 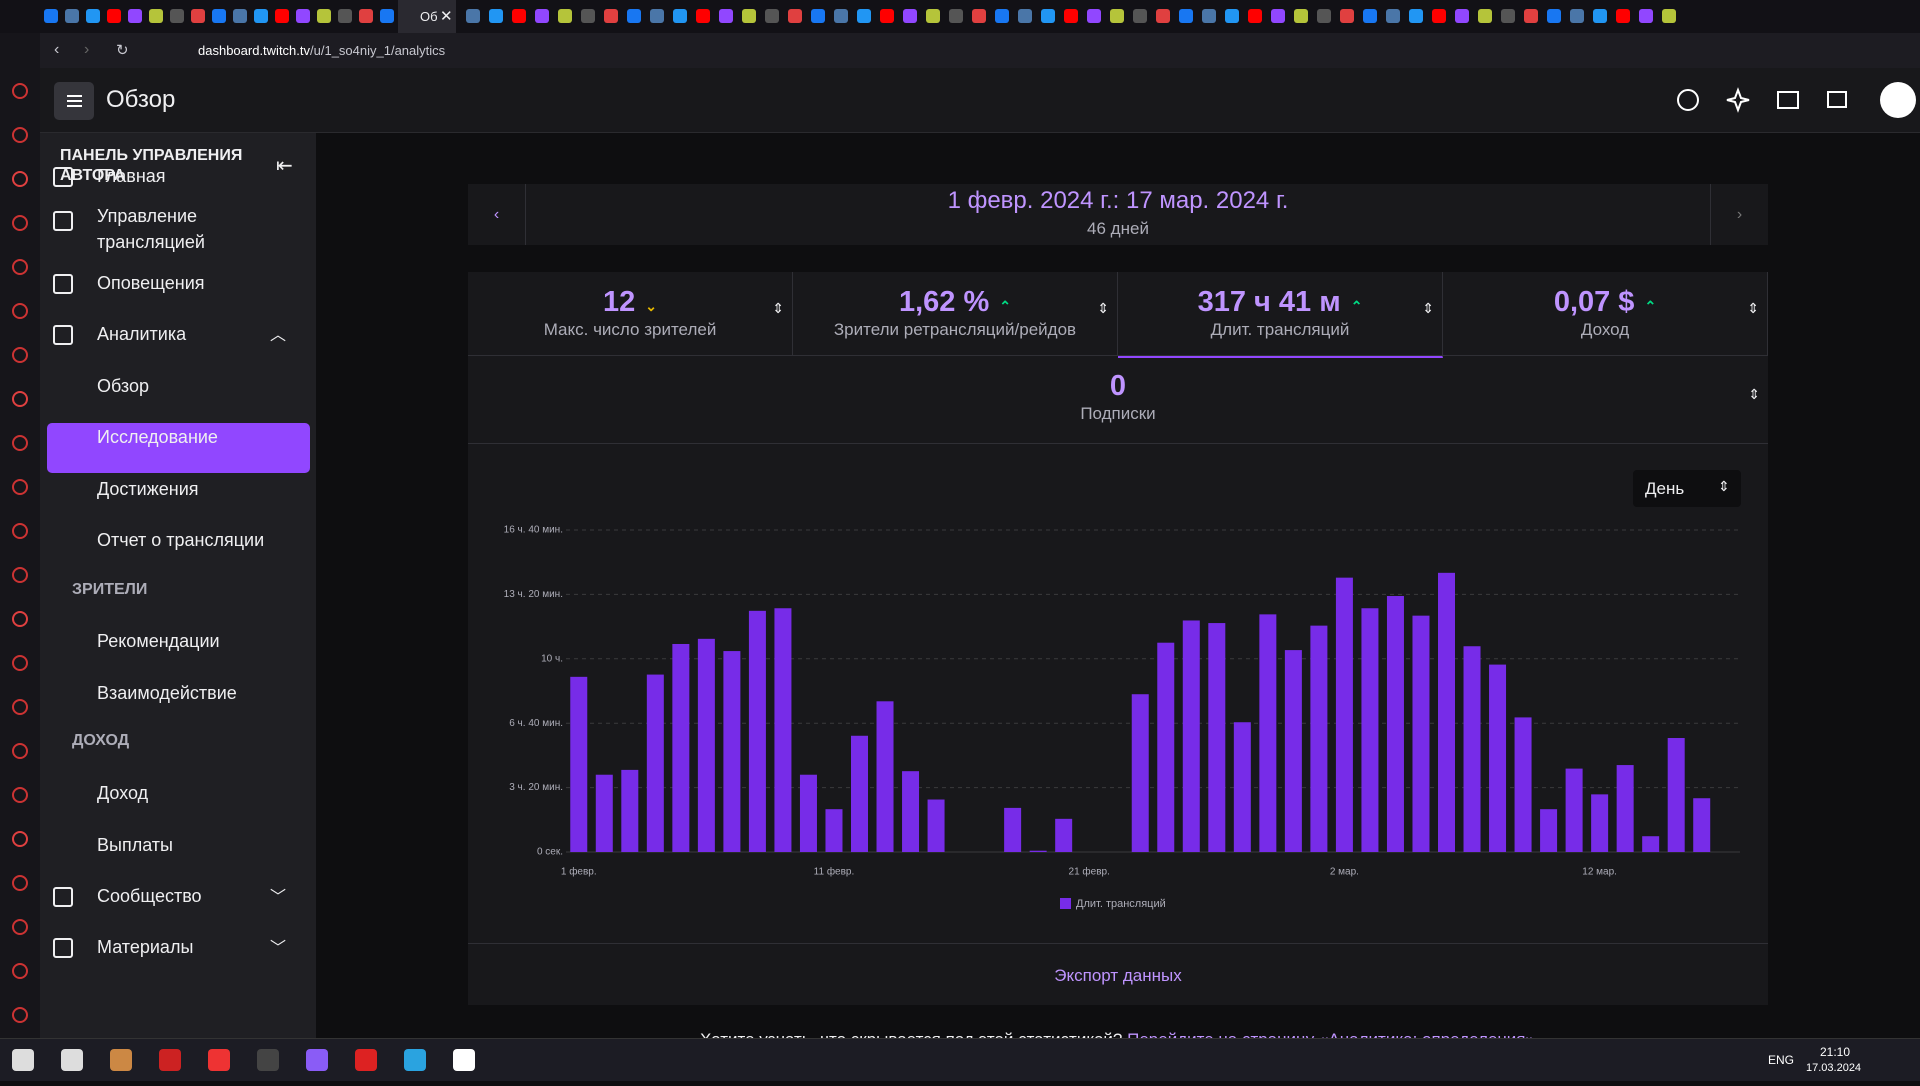 What do you see at coordinates (278, 335) in the screenshot?
I see `chevron: ︿` at bounding box center [278, 335].